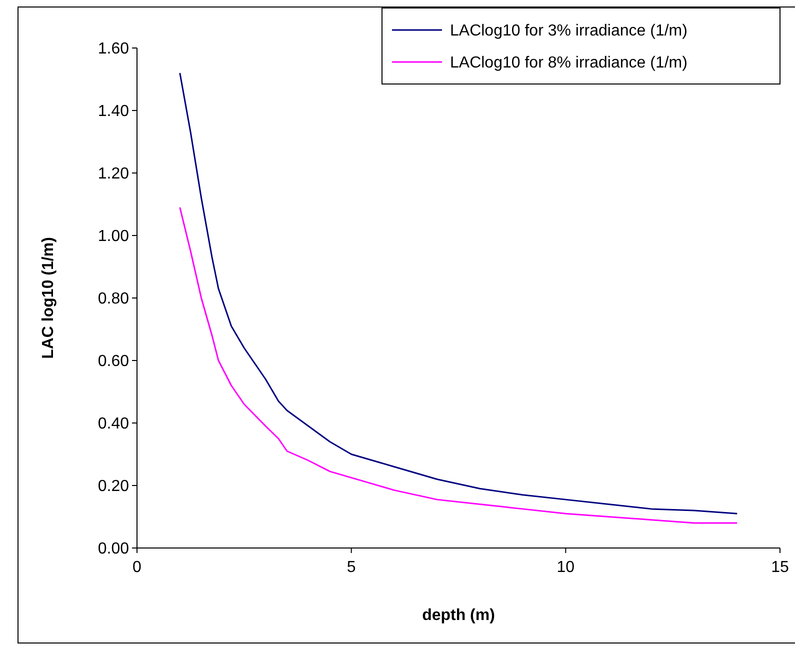 The height and width of the screenshot is (650, 795). I want to click on y-tick-label: 1.20, so click(114, 174).